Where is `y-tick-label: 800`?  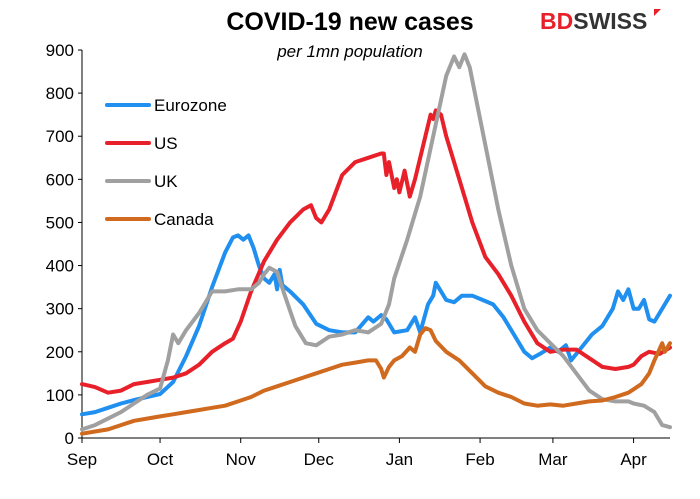
y-tick-label: 800 is located at coordinates (60, 93).